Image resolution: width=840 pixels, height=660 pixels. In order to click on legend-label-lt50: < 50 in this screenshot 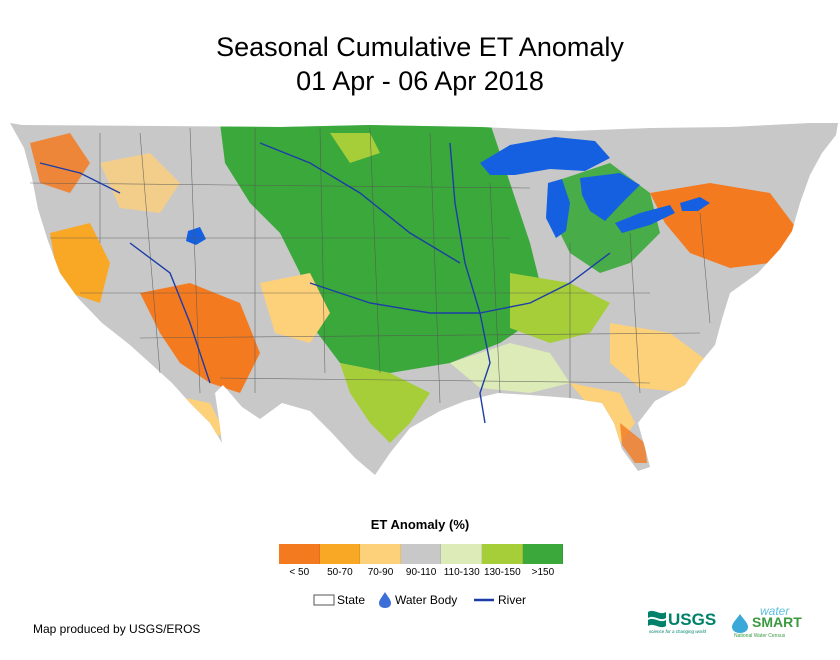, I will do `click(299, 572)`.